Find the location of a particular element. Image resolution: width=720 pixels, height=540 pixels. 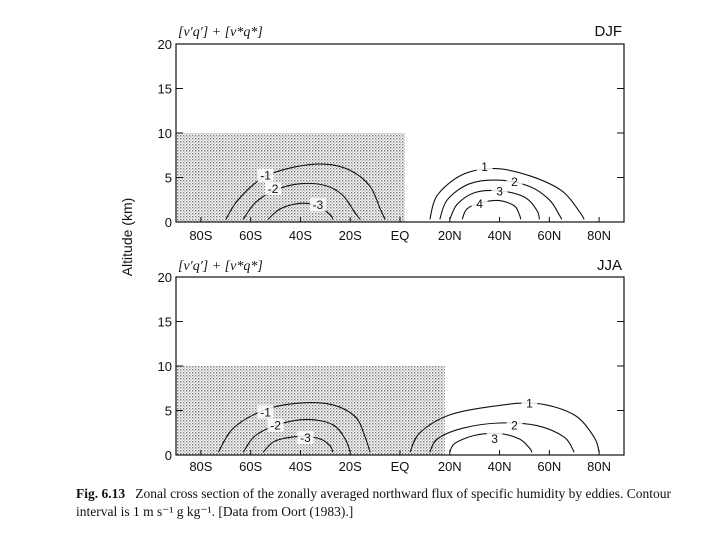

jja-contour-label: 3 is located at coordinates (494, 439).